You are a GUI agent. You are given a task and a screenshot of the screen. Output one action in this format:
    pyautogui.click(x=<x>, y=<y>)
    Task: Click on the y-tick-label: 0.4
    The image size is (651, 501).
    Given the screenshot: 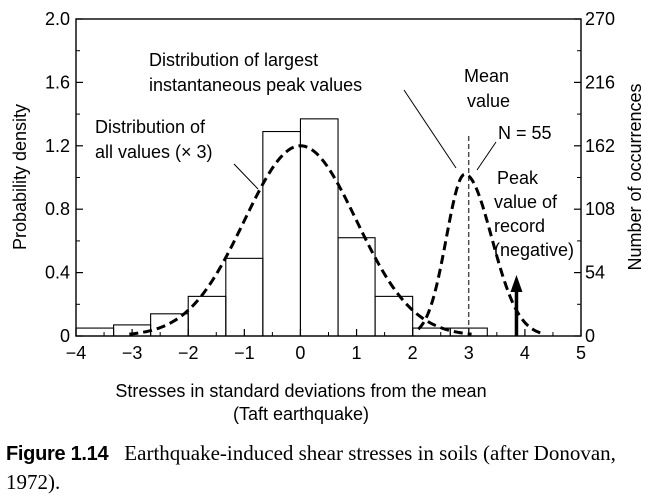 What is the action you would take?
    pyautogui.click(x=57, y=273)
    